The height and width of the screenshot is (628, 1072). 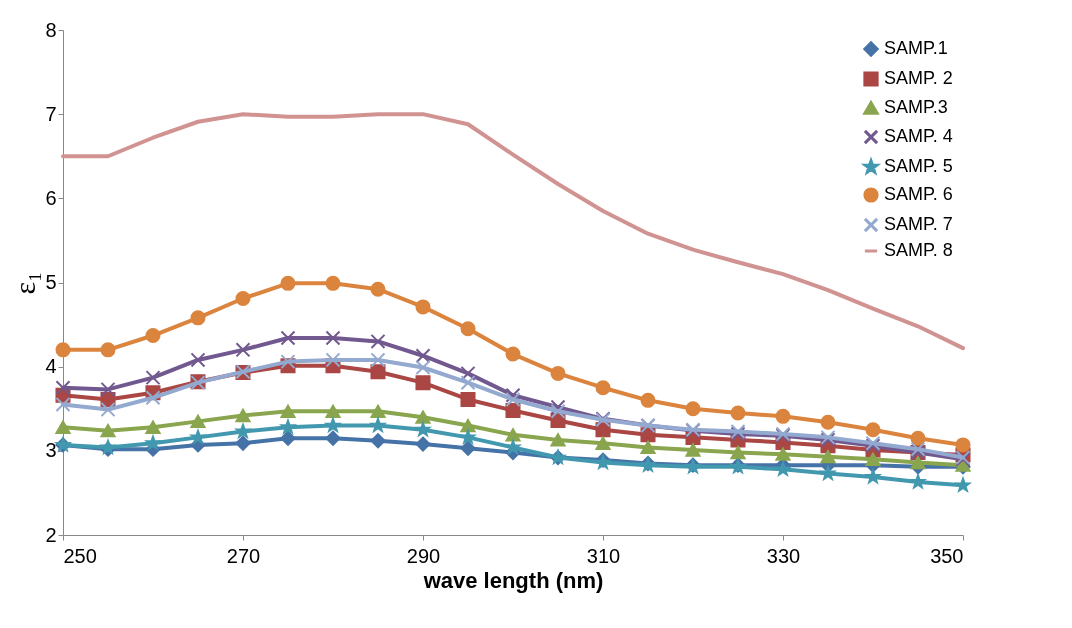 I want to click on x-axis-title: wave length (nm), so click(x=513, y=580).